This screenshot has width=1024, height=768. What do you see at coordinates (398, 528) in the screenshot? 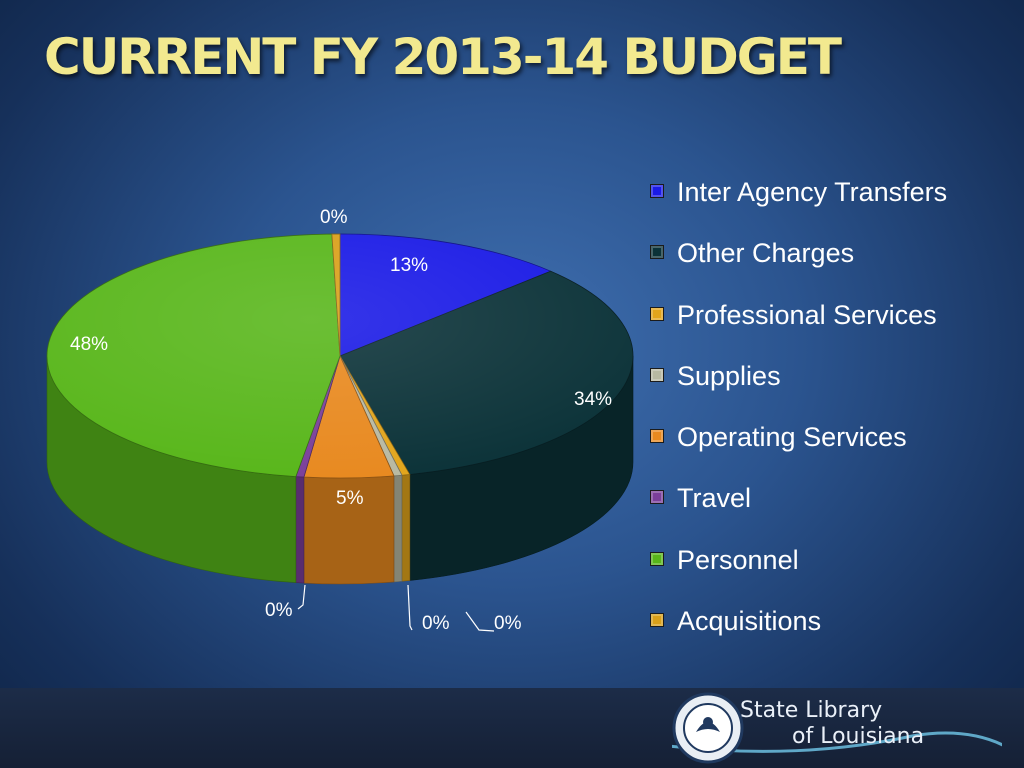
I see `pie-side-supplies` at bounding box center [398, 528].